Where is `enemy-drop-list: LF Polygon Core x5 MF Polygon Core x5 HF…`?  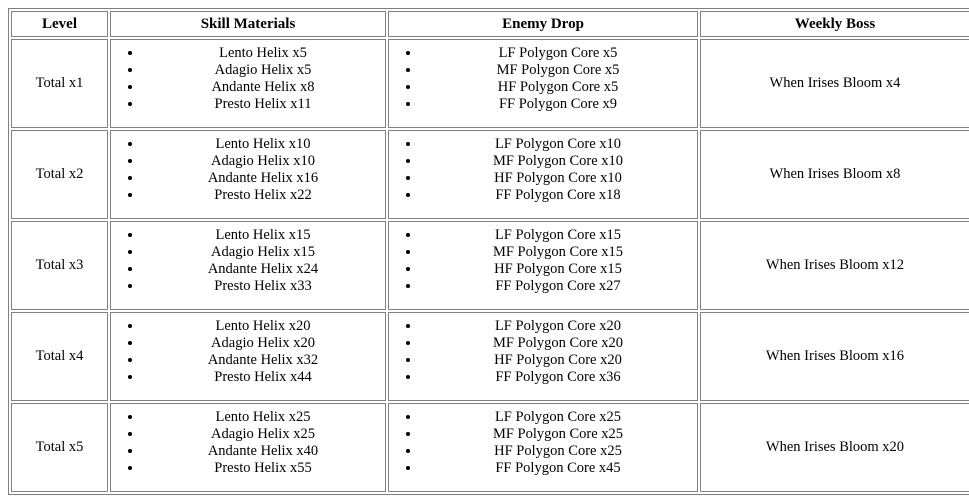 enemy-drop-list: LF Polygon Core x5 MF Polygon Core x5 HF… is located at coordinates (543, 79).